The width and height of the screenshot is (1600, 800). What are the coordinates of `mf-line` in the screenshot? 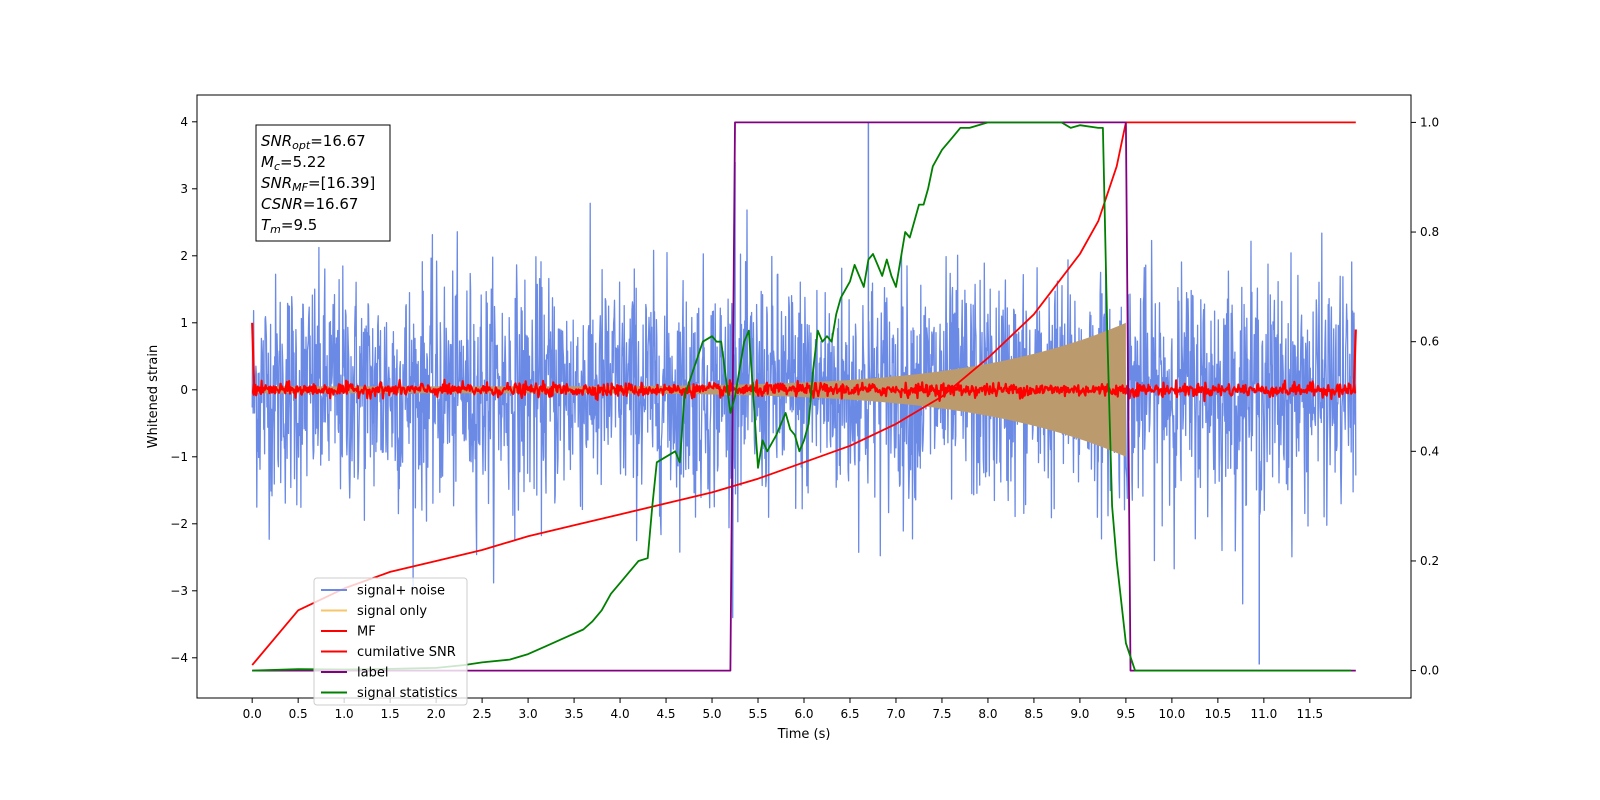 It's located at (804, 362).